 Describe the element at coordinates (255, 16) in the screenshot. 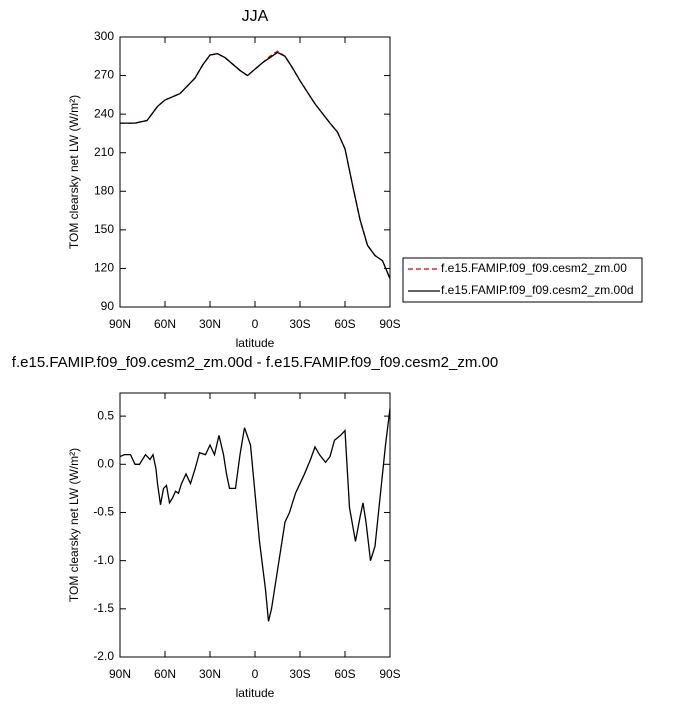

I see `chart-title: JJA` at that location.